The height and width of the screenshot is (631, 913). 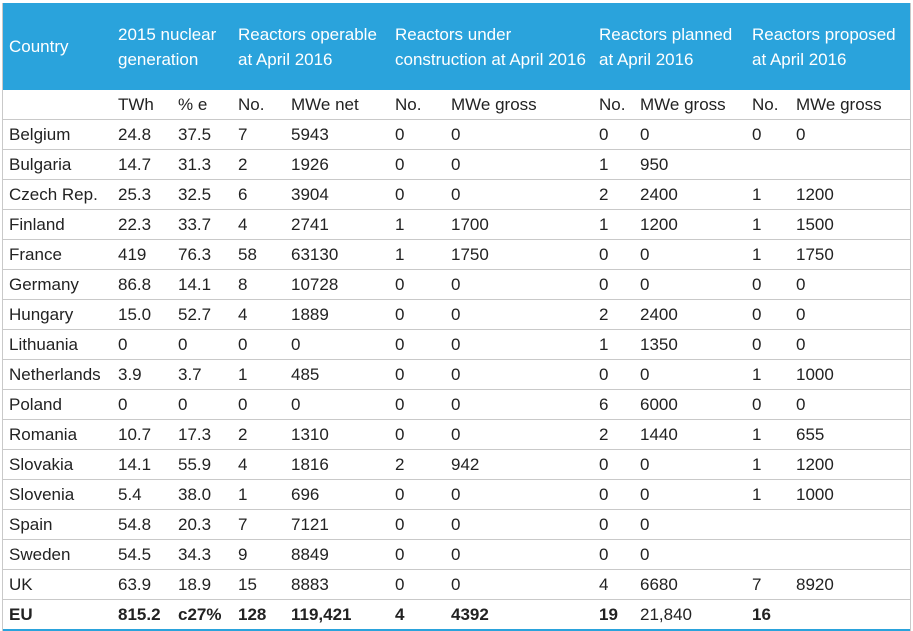 What do you see at coordinates (258, 284) in the screenshot?
I see `cell-operable-no: 8` at bounding box center [258, 284].